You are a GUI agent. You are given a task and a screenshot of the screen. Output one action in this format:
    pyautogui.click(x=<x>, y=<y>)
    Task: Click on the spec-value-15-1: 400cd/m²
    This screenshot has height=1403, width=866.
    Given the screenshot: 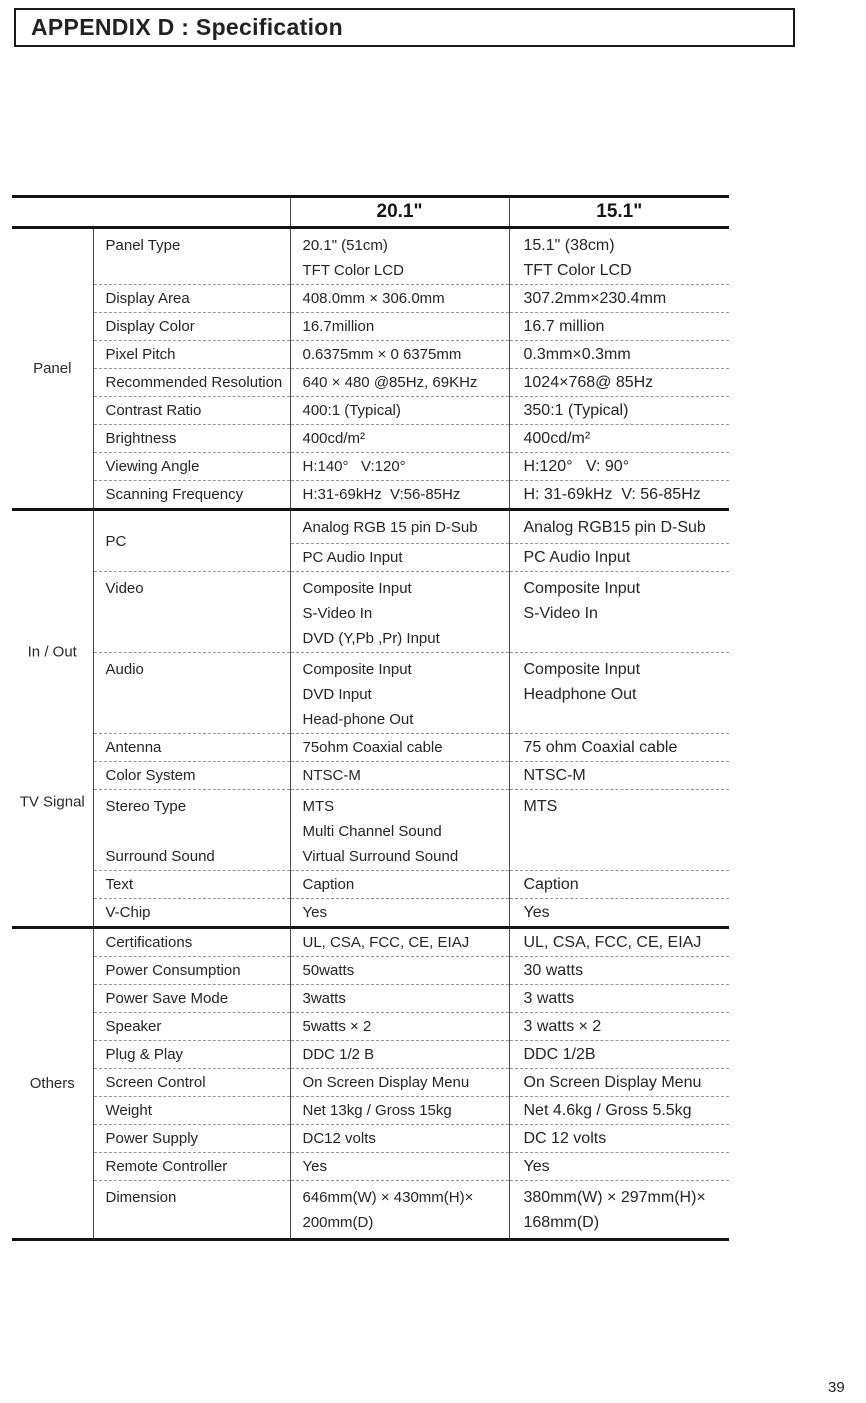 What is the action you would take?
    pyautogui.click(x=619, y=438)
    